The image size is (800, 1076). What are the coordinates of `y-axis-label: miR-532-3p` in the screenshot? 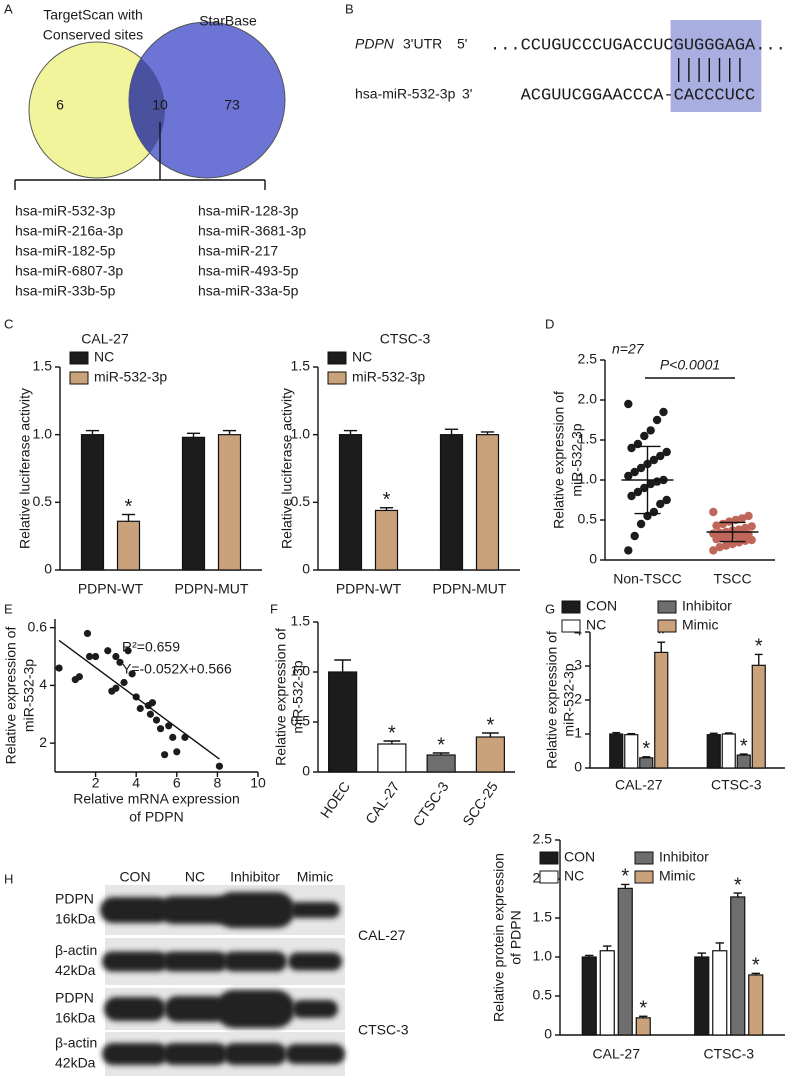 It's located at (29, 695).